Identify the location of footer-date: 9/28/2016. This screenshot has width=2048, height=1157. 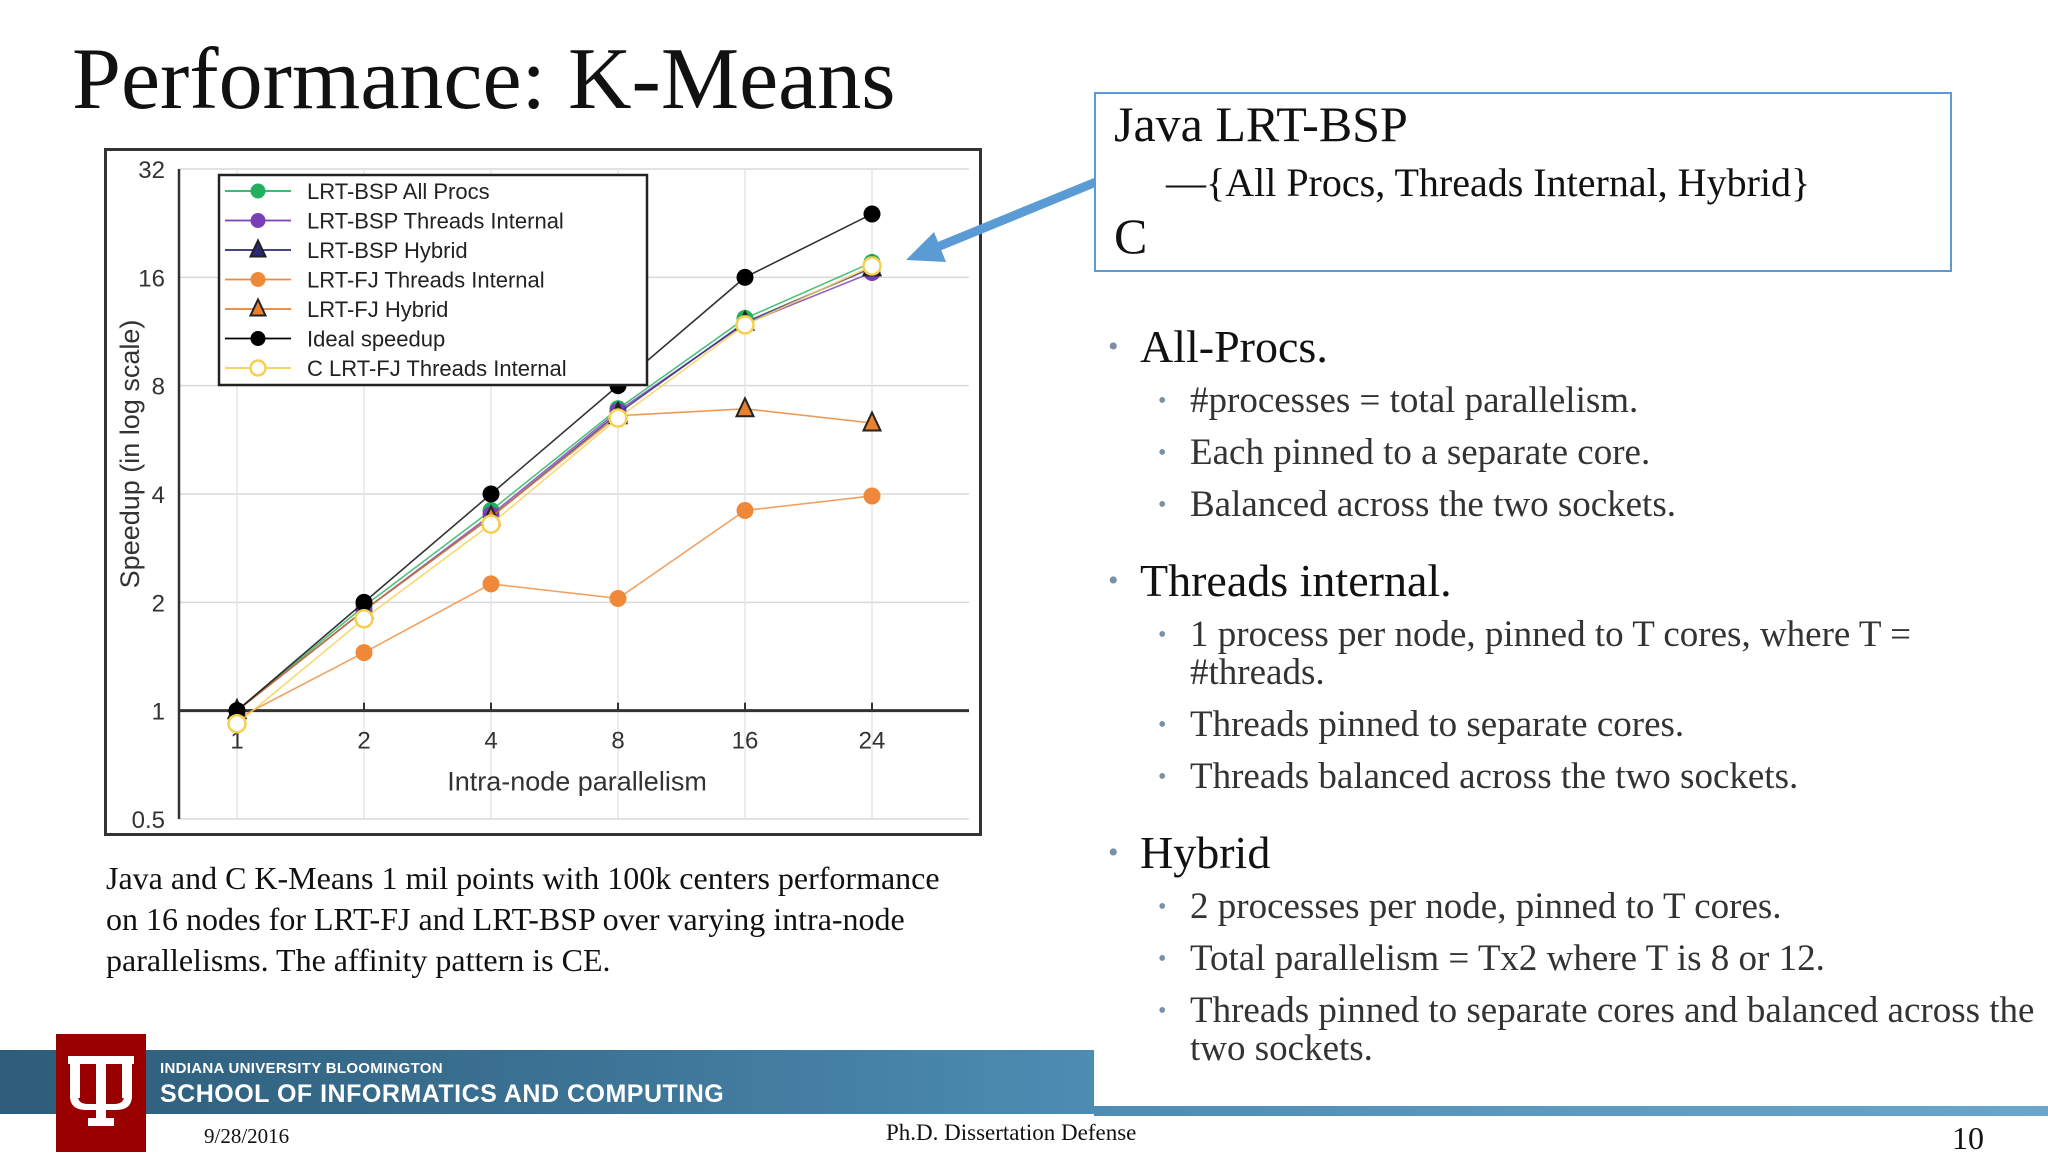
(247, 1136).